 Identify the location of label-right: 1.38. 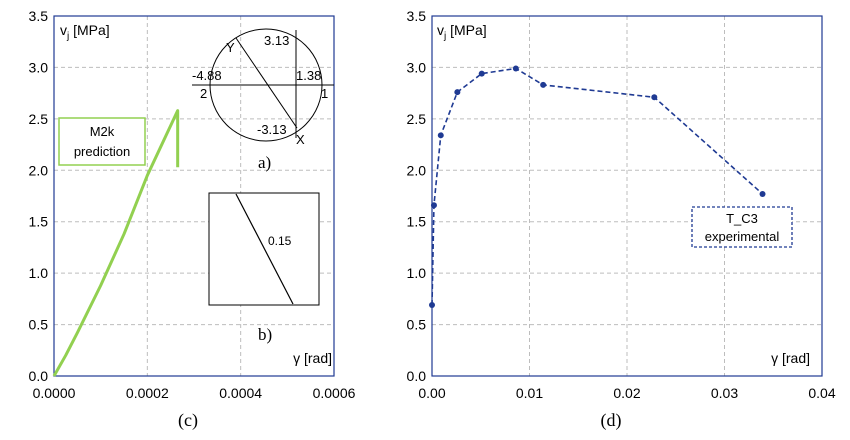
(308, 75).